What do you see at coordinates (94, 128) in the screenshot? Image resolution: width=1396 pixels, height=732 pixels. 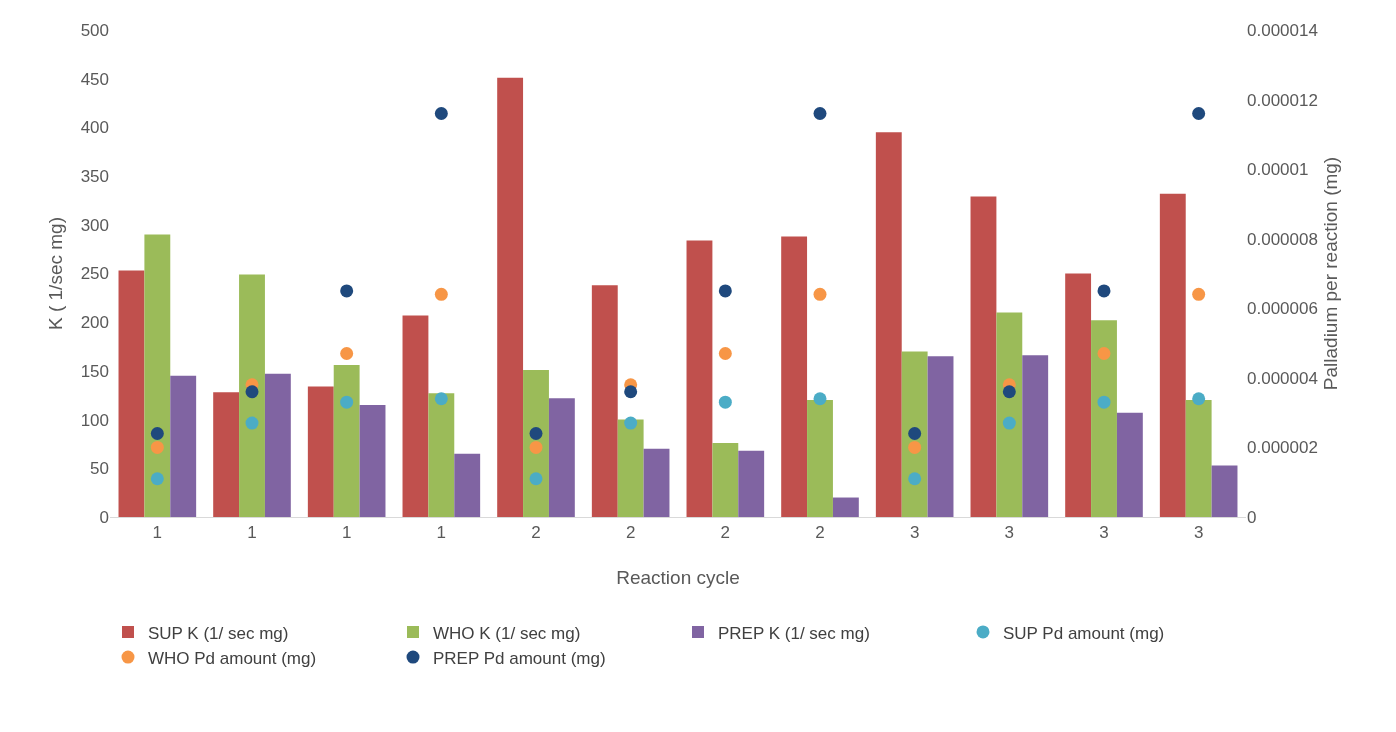 I see `y-tick-label: 400` at bounding box center [94, 128].